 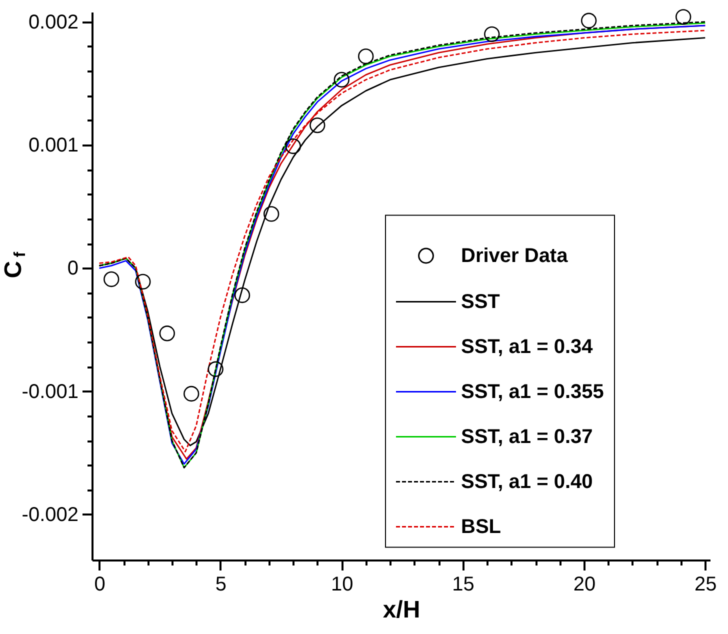 What do you see at coordinates (221, 585) in the screenshot?
I see `x-tick-label: 5` at bounding box center [221, 585].